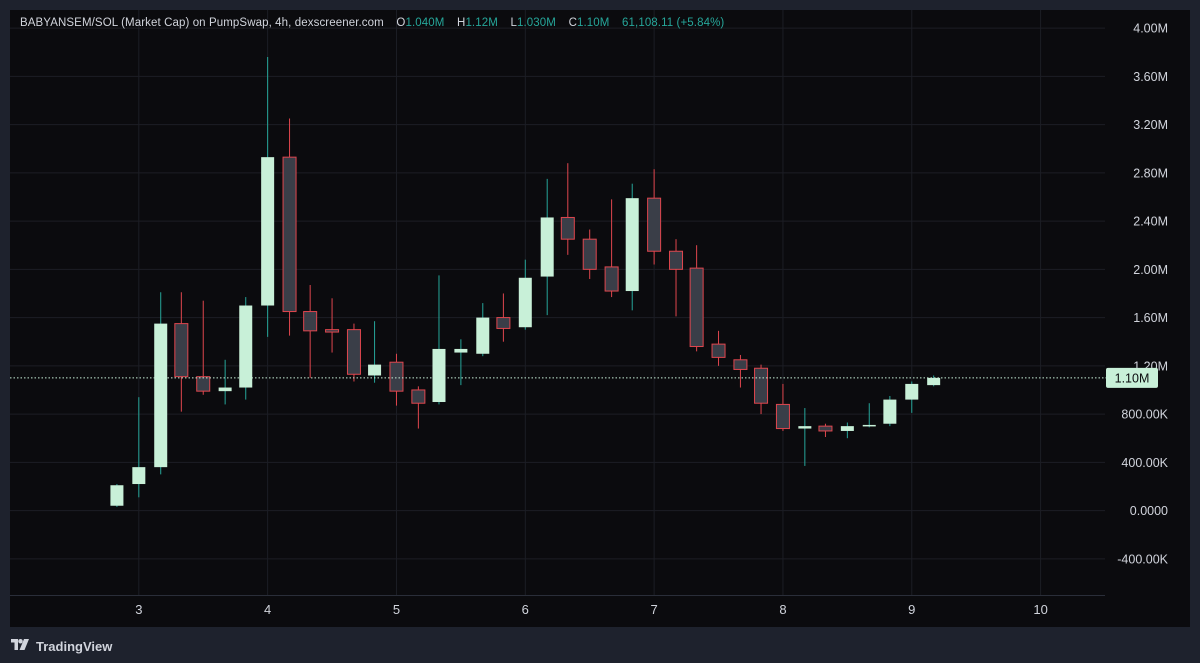  Describe the element at coordinates (536, 23) in the screenshot. I see `low-value: 1.030M` at that location.